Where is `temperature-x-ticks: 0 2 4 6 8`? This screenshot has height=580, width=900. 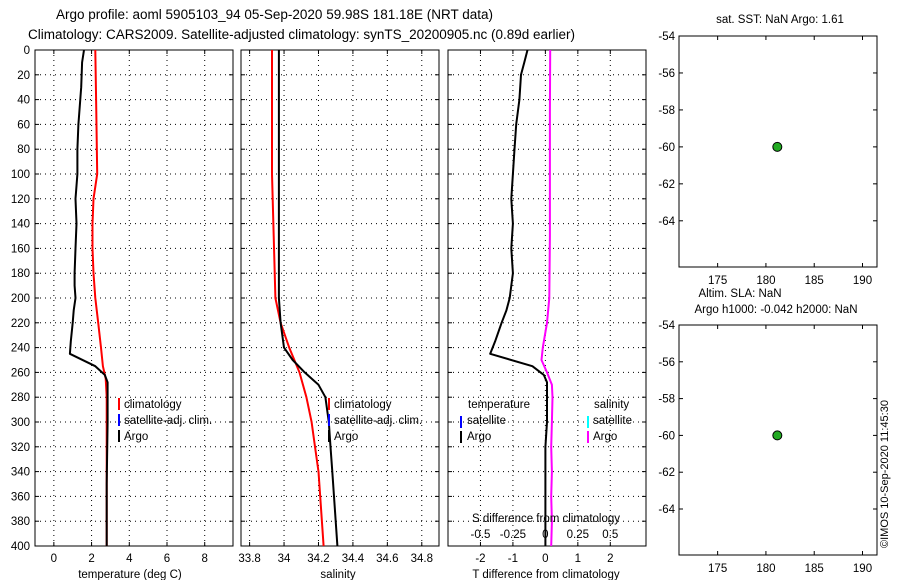
temperature-x-ticks: 0 2 4 6 8 is located at coordinates (129, 559).